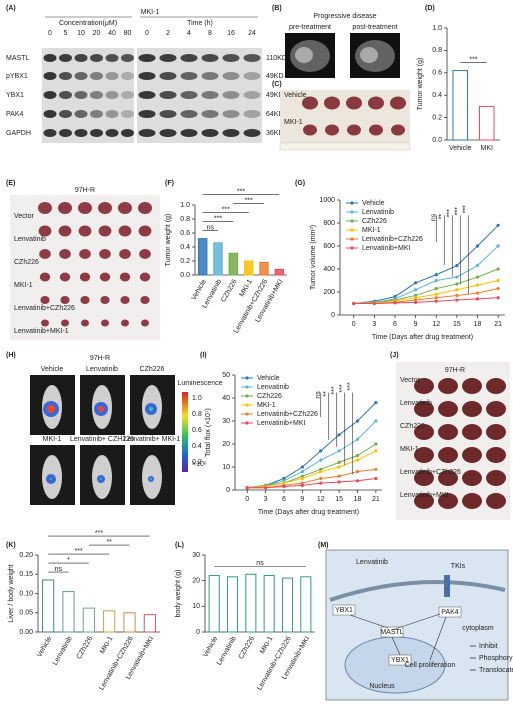  What do you see at coordinates (52, 439) in the screenshot?
I see `label: MKI-1` at bounding box center [52, 439].